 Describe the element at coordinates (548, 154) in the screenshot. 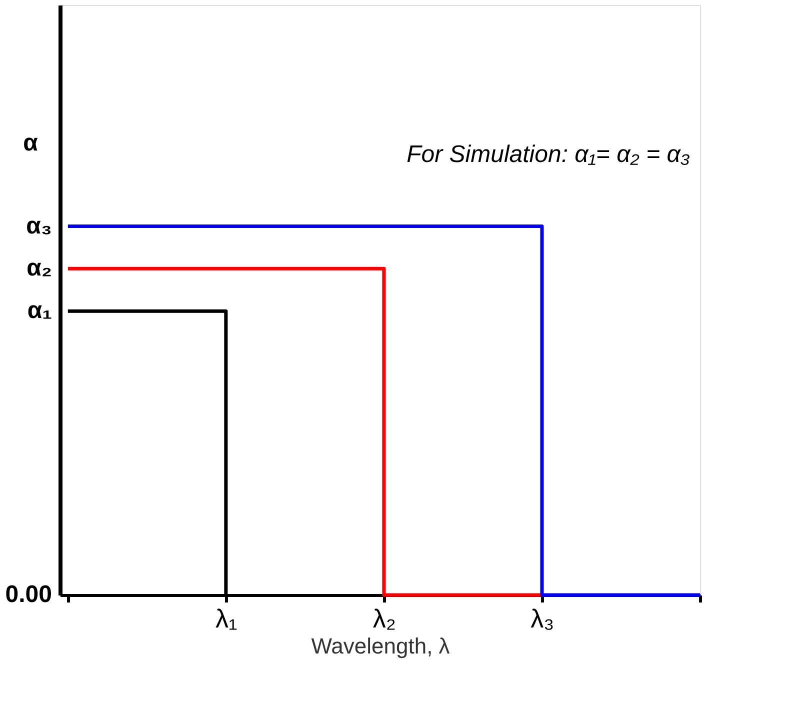

I see `text: For Simulation: α₁= α₂ = α₃` at that location.